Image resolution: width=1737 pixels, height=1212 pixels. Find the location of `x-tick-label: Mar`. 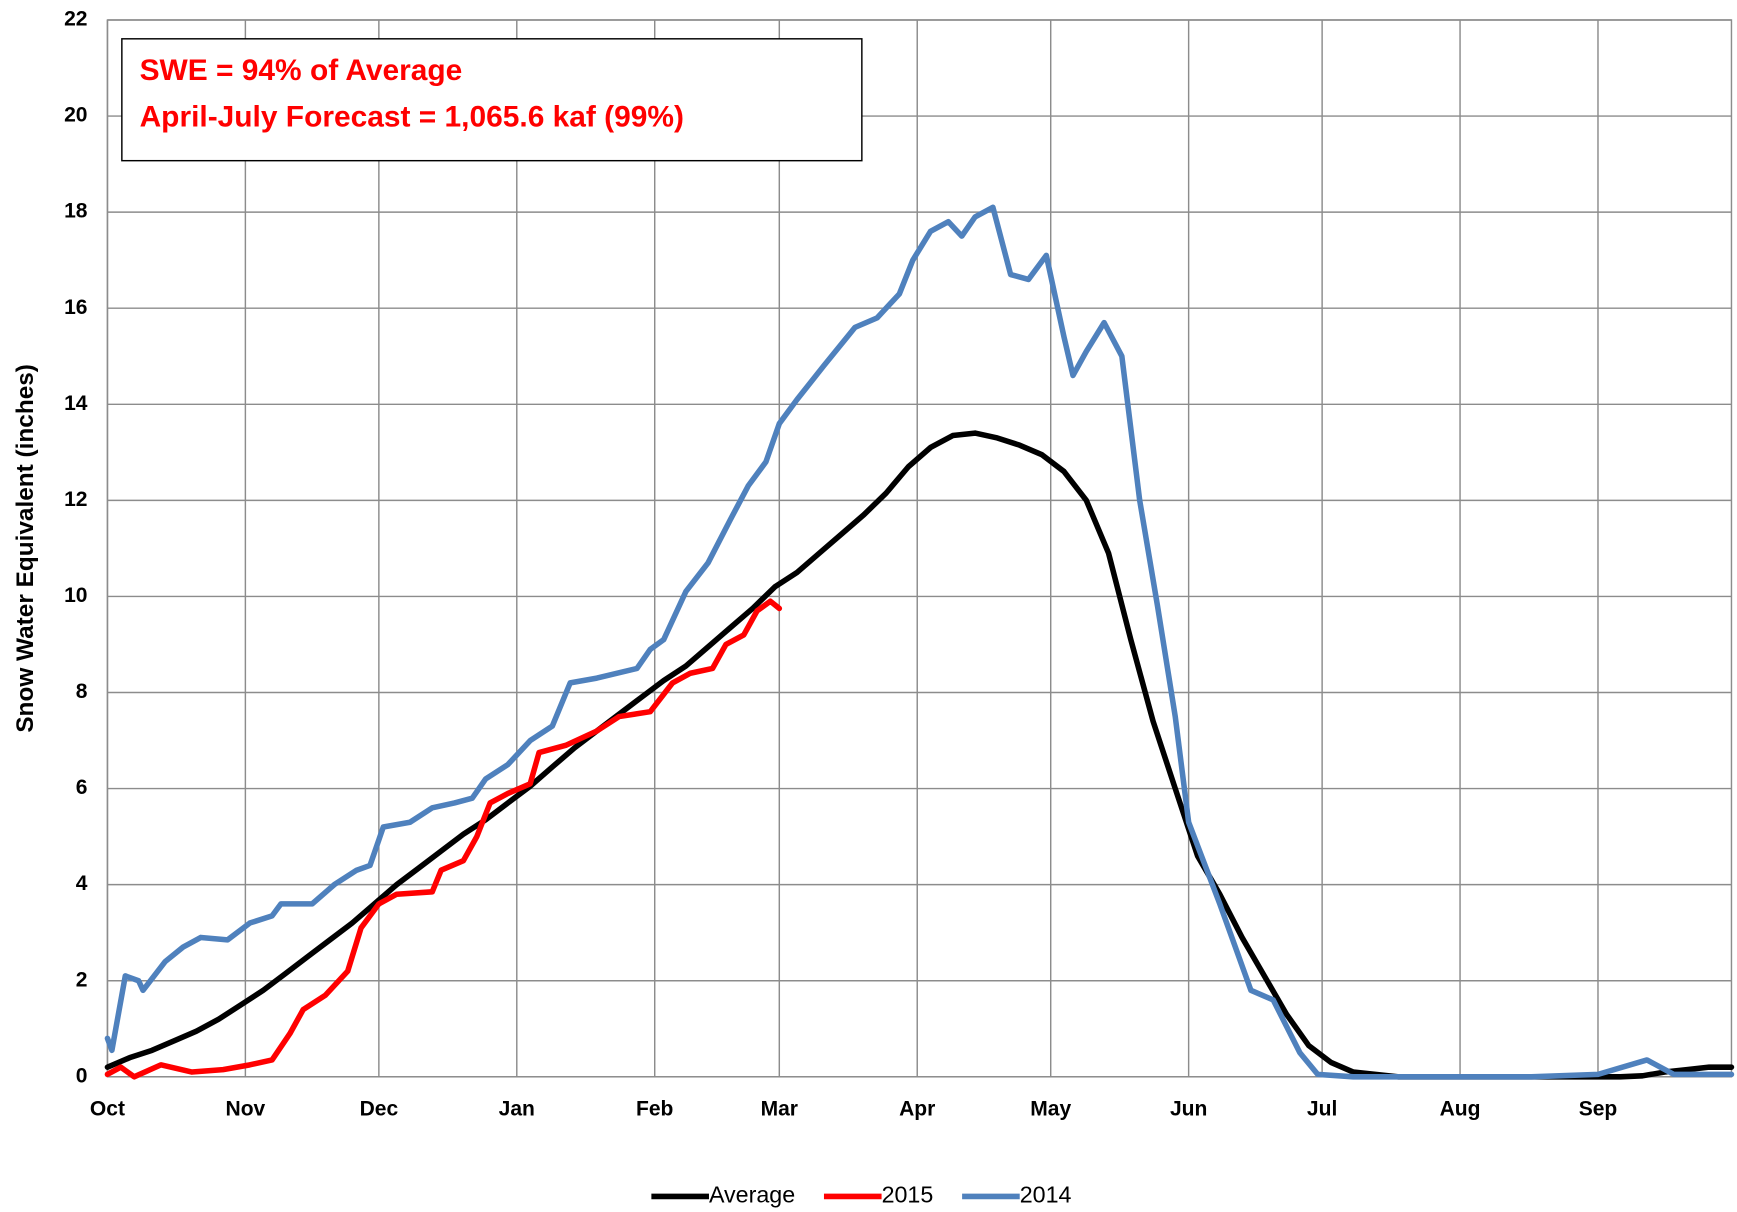

x-tick-label: Mar is located at coordinates (779, 1109).